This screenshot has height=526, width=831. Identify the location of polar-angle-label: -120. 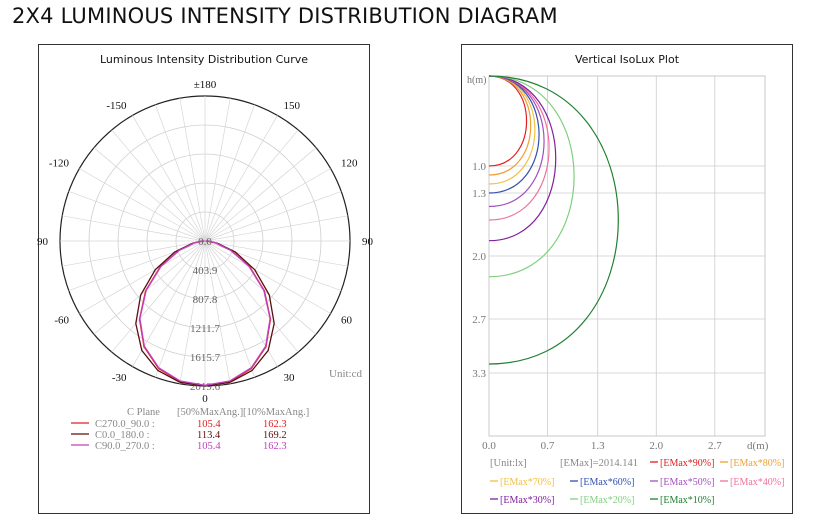
(59, 164).